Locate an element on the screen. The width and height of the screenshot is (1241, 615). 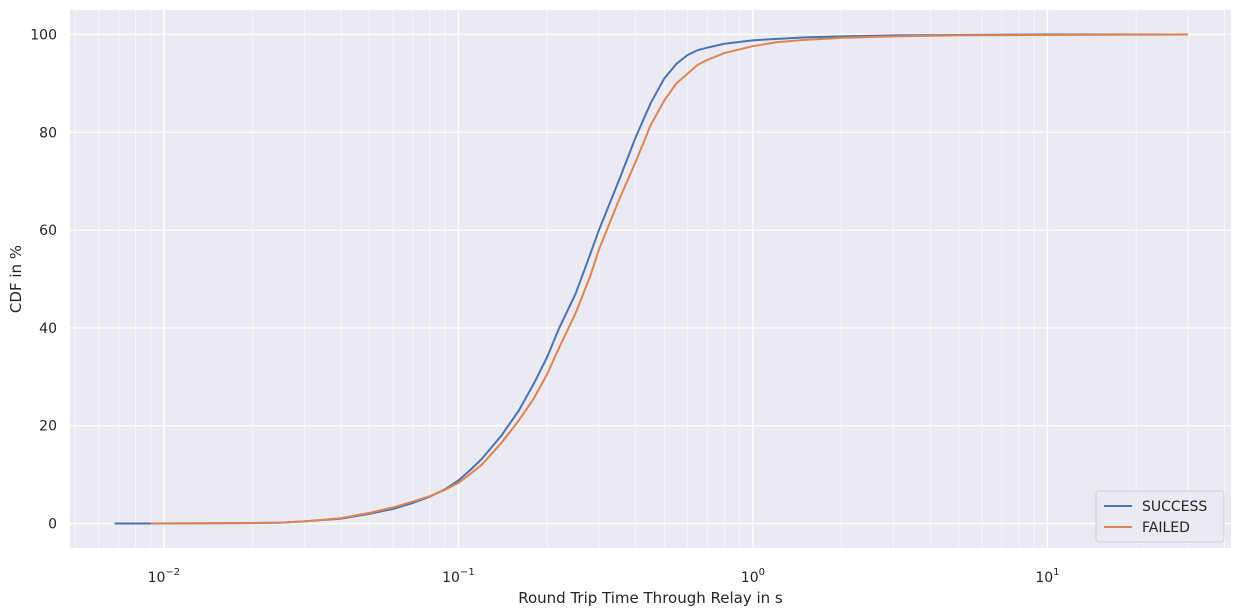
legend-label-success: SUCCESS is located at coordinates (1174, 507).